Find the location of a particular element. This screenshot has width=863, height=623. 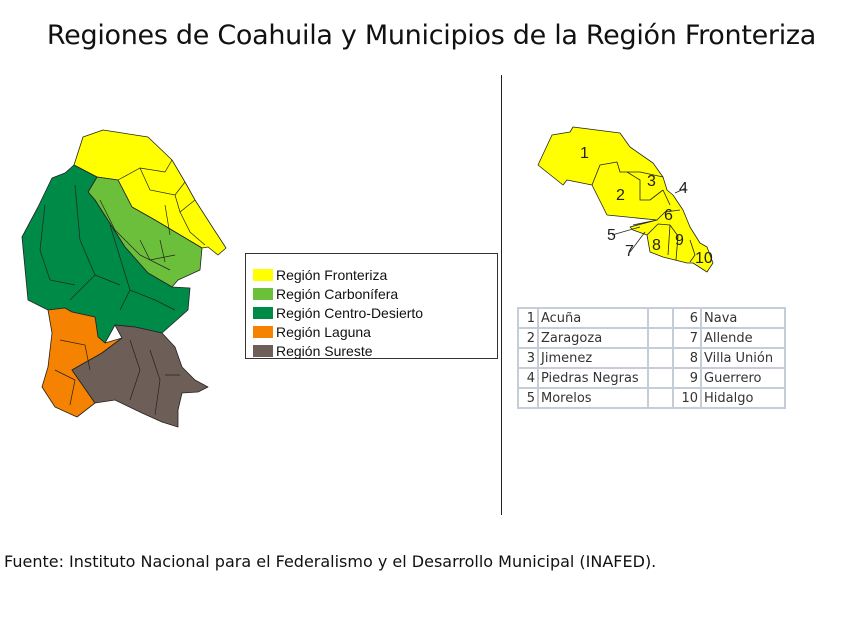

muni-name: Piedras Negras is located at coordinates (593, 378).